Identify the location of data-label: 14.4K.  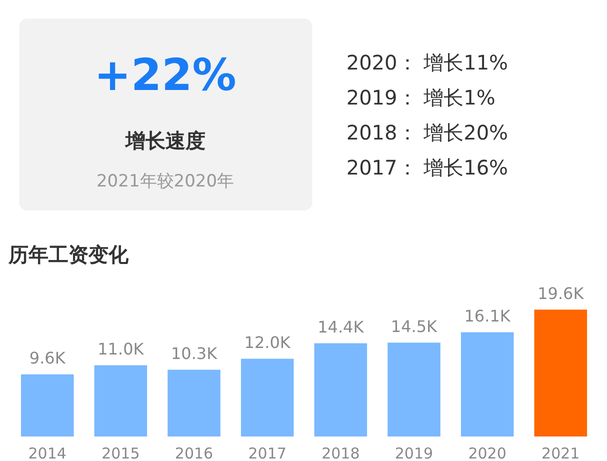
(341, 327).